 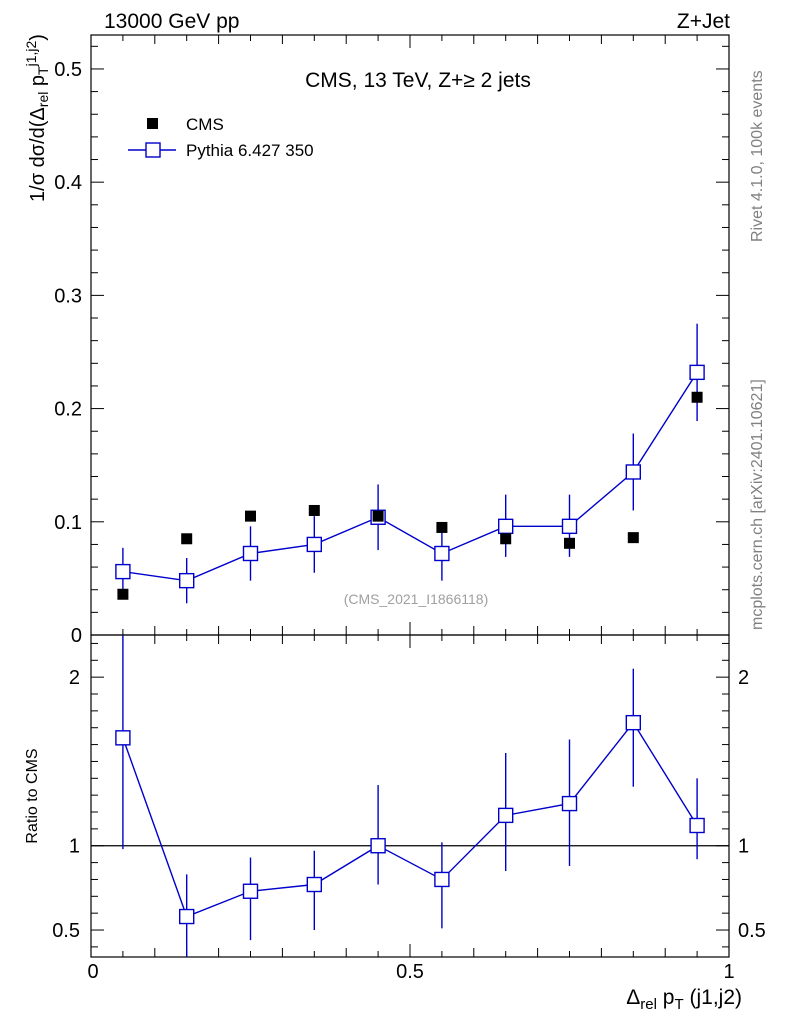 What do you see at coordinates (221, 137) in the screenshot?
I see `legend: CMS Pythia 6.427 350` at bounding box center [221, 137].